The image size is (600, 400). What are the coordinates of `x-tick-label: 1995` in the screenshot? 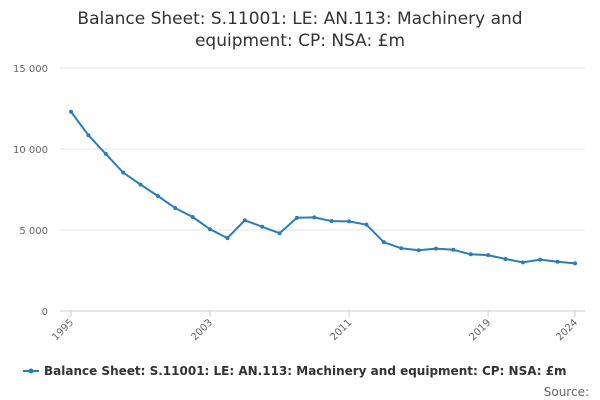 It's located at (63, 330).